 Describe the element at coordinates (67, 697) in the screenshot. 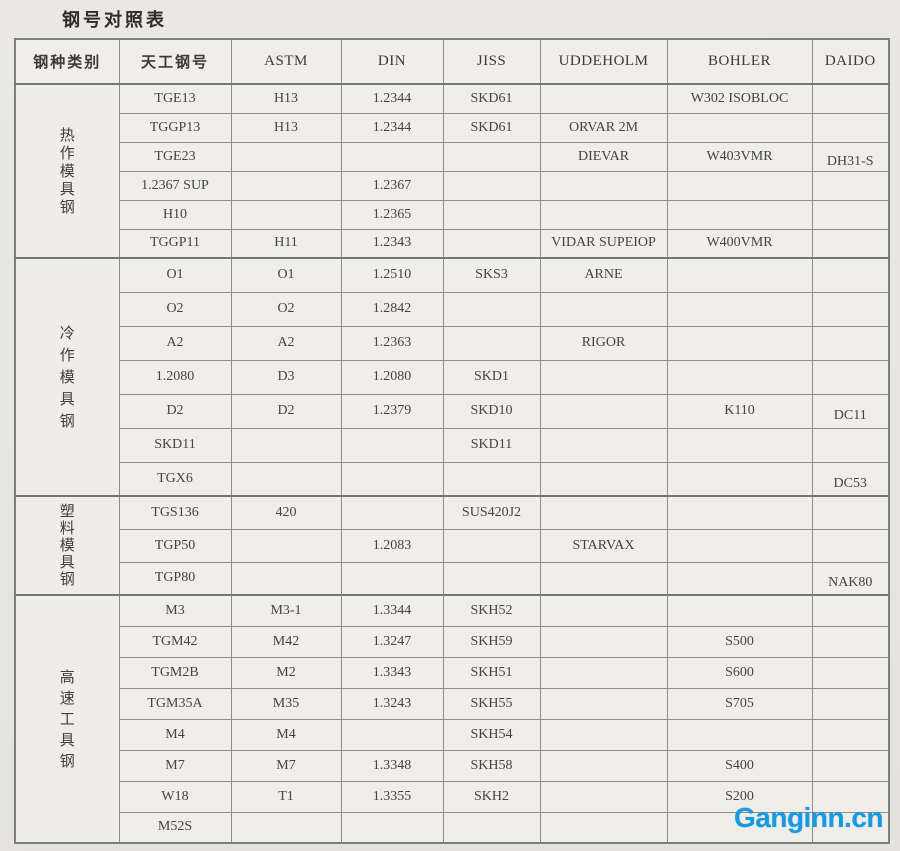

I see `category-char: 速` at that location.